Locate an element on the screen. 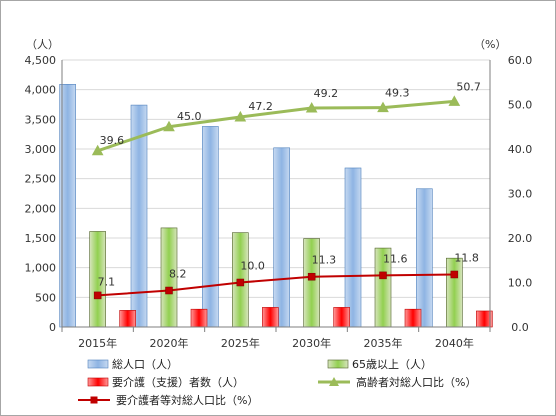 The height and width of the screenshot is (416, 556). right-axis-tick-label: 60.0 is located at coordinates (520, 60).